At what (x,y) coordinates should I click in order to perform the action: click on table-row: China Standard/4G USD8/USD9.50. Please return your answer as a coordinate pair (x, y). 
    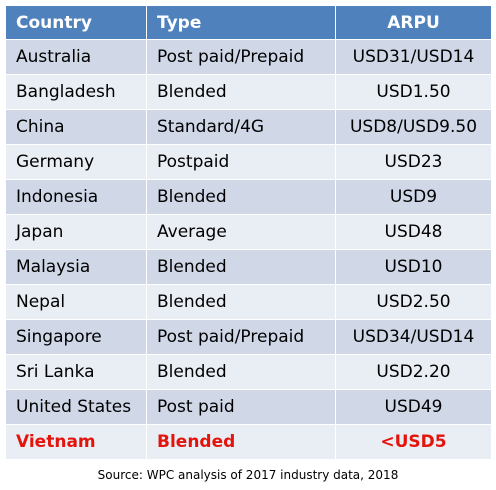
    Looking at the image, I should click on (248, 127).